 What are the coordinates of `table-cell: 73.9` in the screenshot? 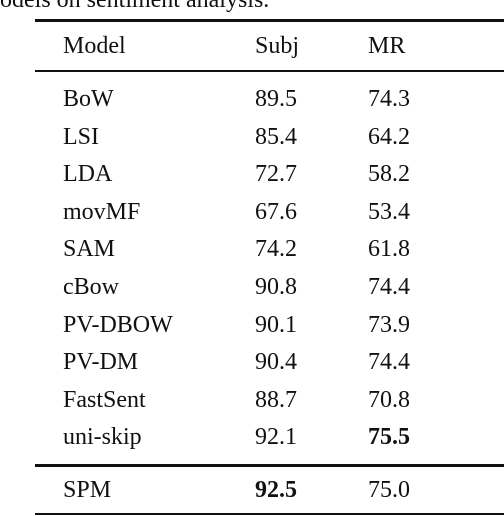 It's located at (389, 324).